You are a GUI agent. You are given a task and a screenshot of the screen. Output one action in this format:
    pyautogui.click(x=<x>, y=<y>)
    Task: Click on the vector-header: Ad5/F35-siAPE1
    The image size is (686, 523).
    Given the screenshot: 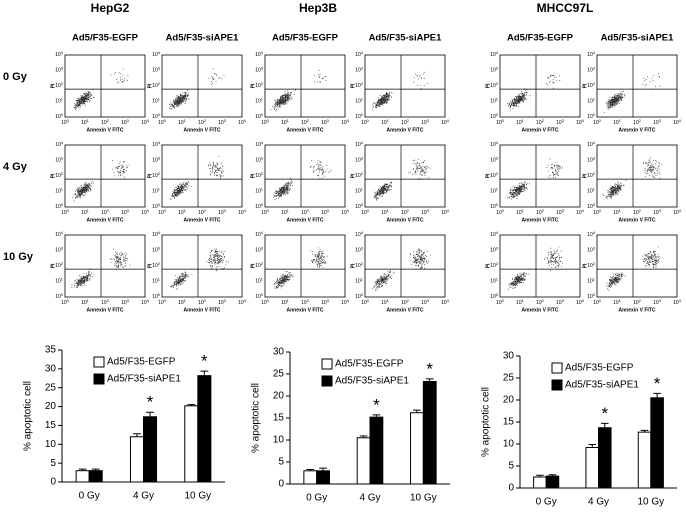 What is the action you would take?
    pyautogui.click(x=638, y=38)
    